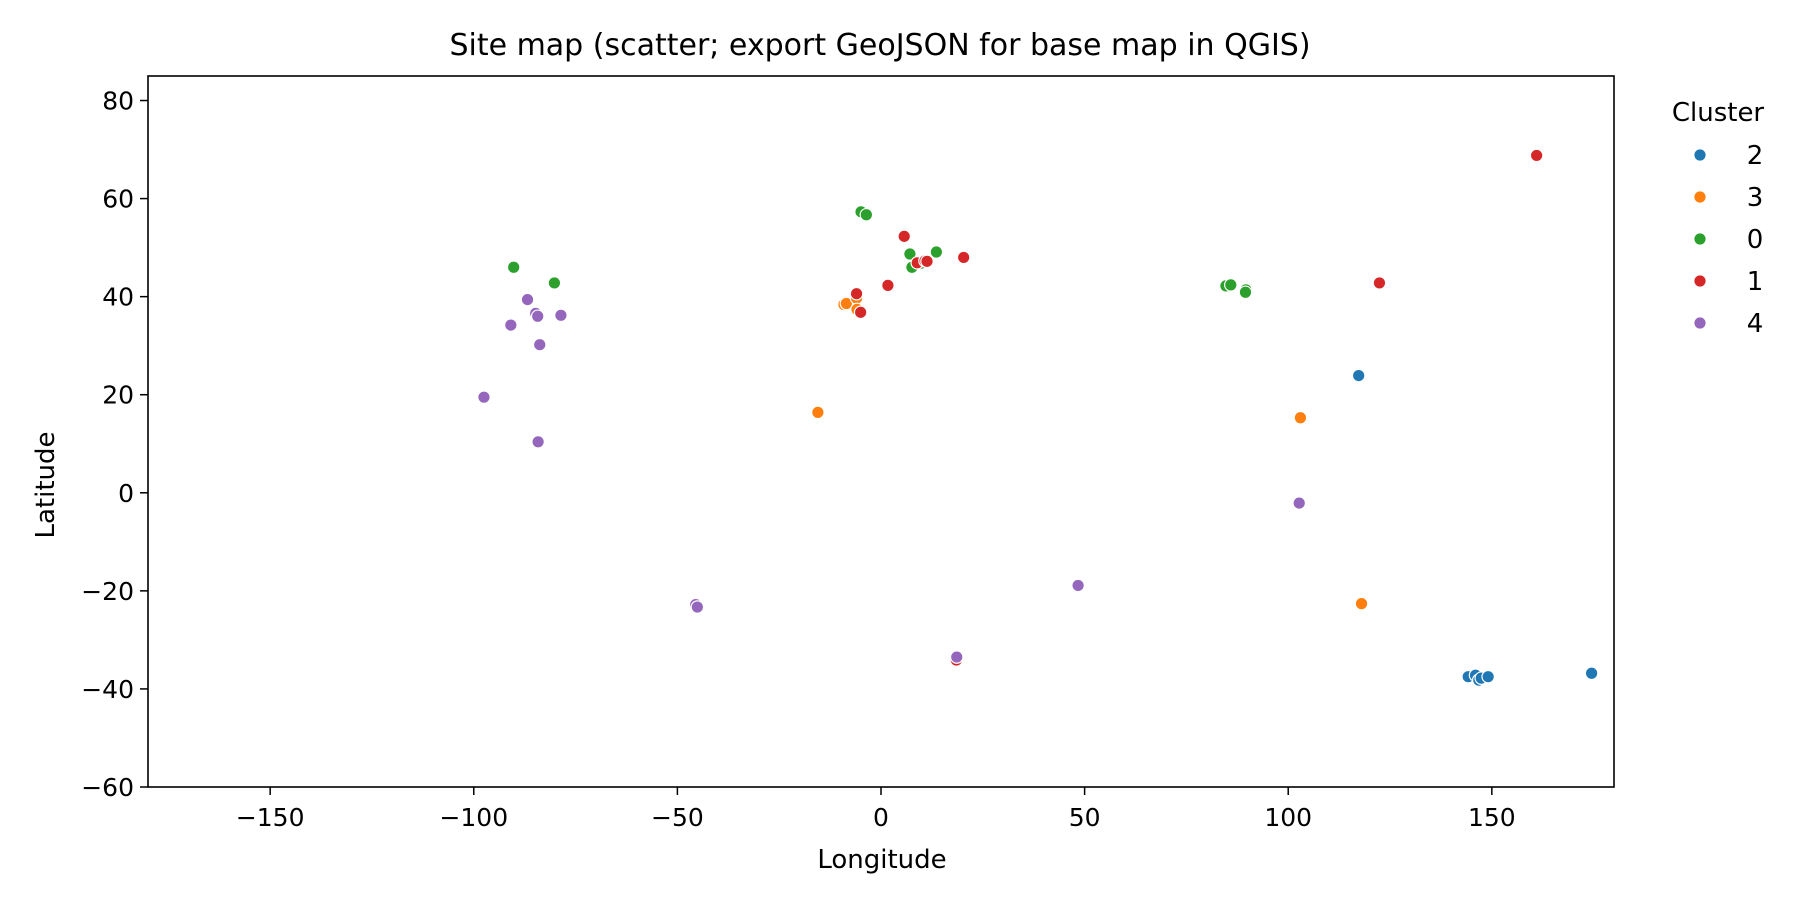  Describe the element at coordinates (107, 591) in the screenshot. I see `y-tick-label: −20` at that location.